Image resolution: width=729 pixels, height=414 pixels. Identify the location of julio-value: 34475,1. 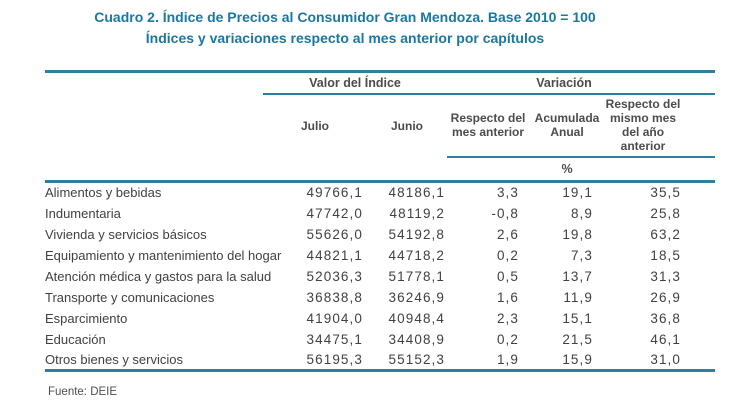
(334, 339).